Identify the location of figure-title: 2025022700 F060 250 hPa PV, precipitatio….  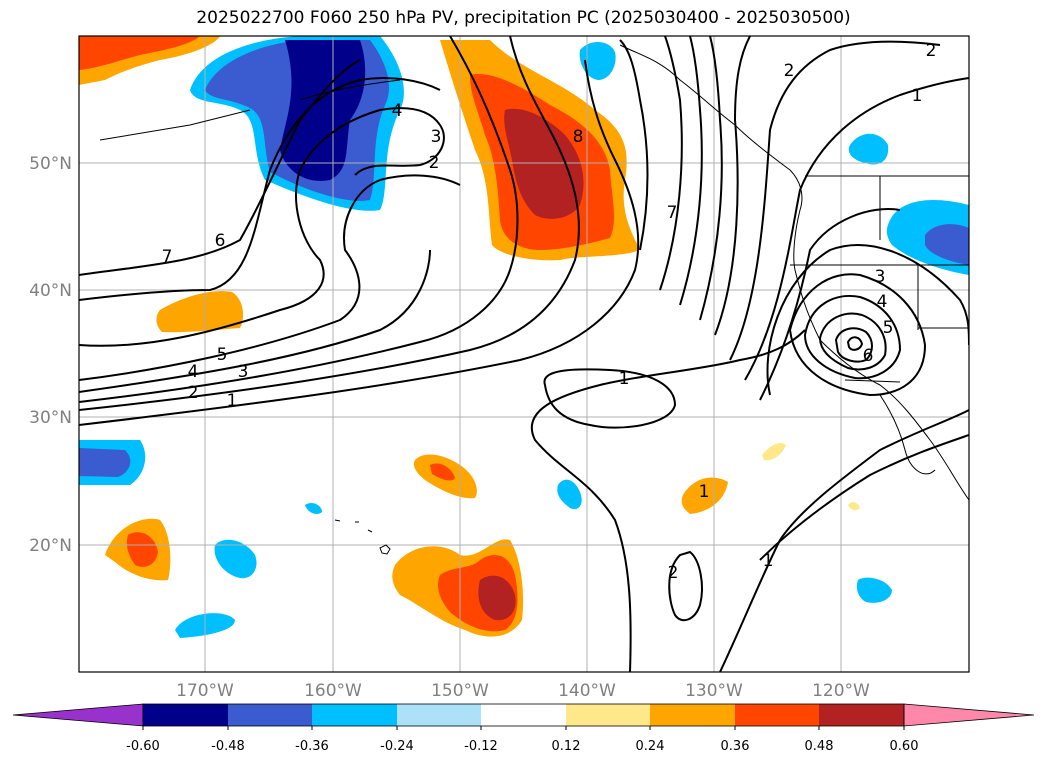
(523, 18).